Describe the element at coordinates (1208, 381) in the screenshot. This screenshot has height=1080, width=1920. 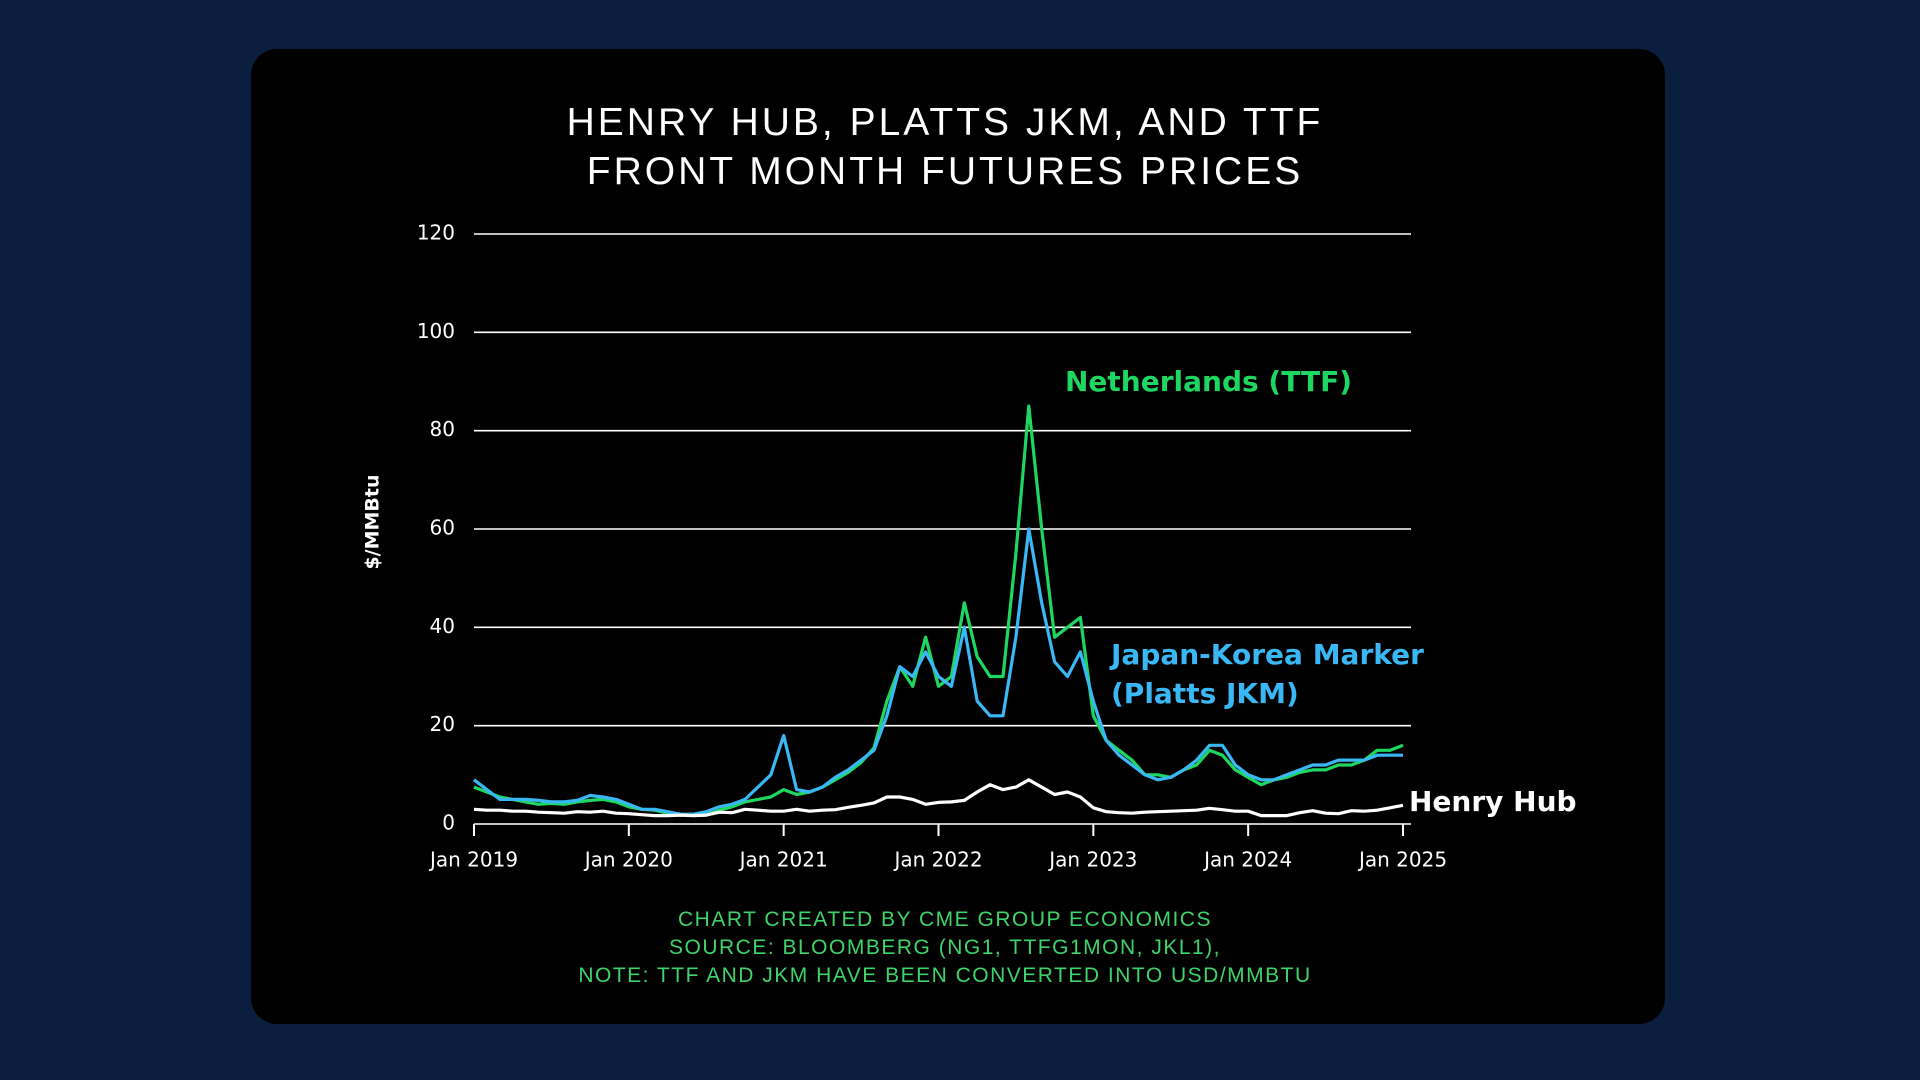
I see `legend-label: Netherlands (TTF)` at that location.